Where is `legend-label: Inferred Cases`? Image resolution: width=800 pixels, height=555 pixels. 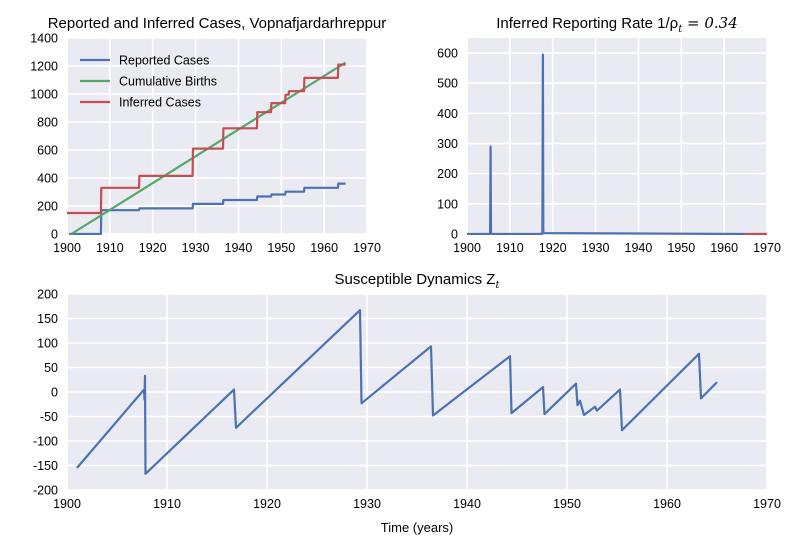
legend-label: Inferred Cases is located at coordinates (160, 103).